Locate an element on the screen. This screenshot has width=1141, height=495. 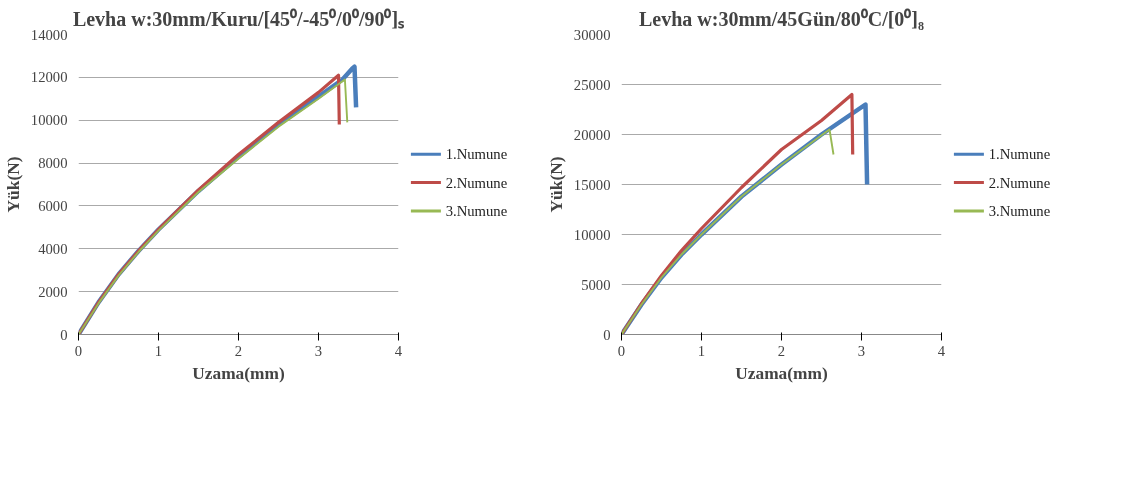
y-tick-label: 5000 is located at coordinates (596, 284).